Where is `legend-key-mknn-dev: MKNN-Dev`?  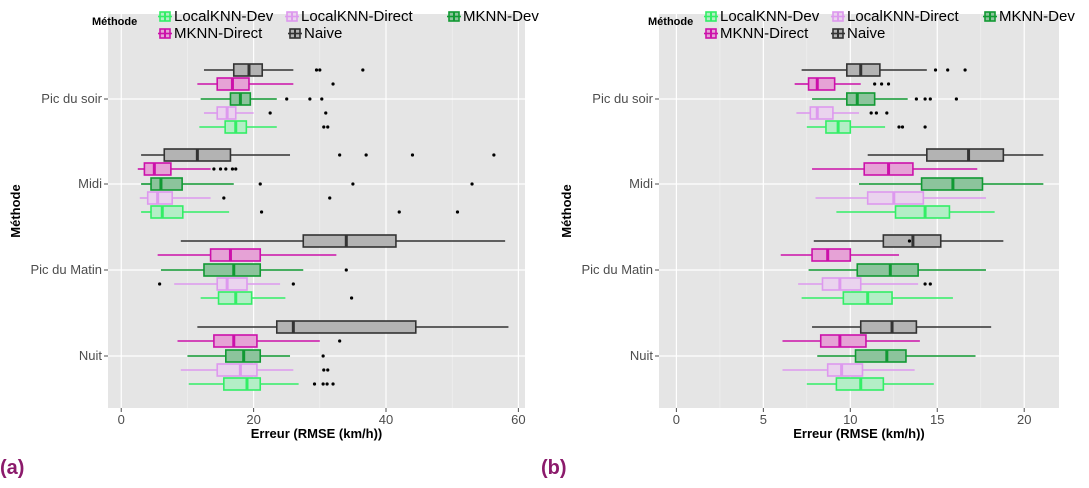 legend-key-mknn-dev: MKNN-Dev is located at coordinates (1029, 16).